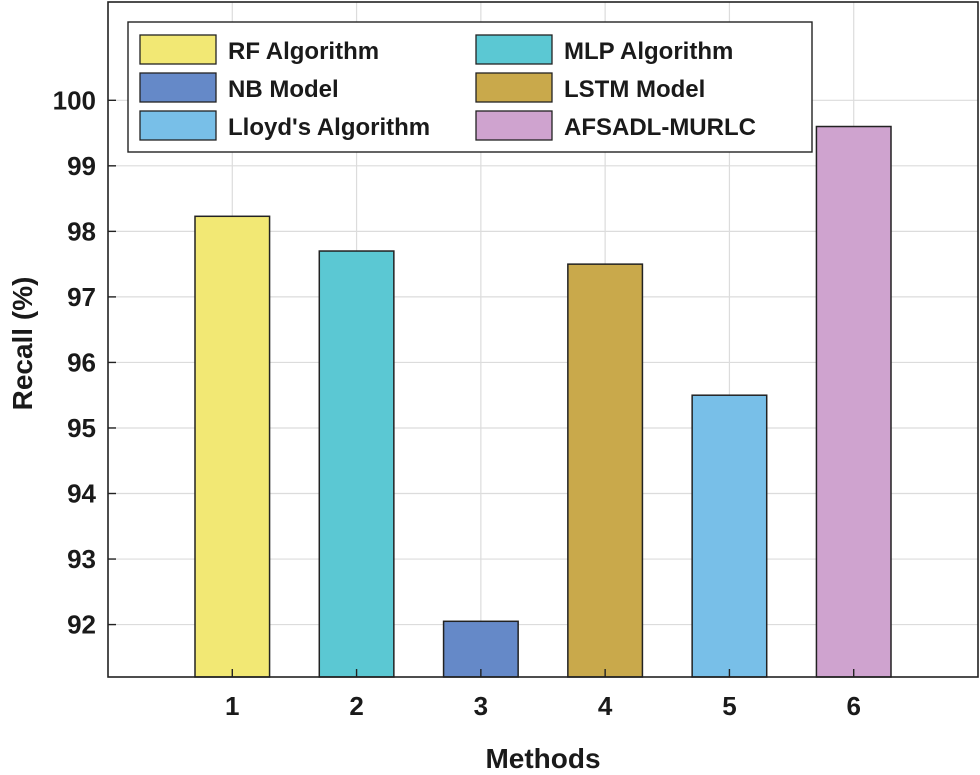 The width and height of the screenshot is (980, 775). What do you see at coordinates (660, 127) in the screenshot?
I see `legend-label: AFSADL-MURLC` at bounding box center [660, 127].